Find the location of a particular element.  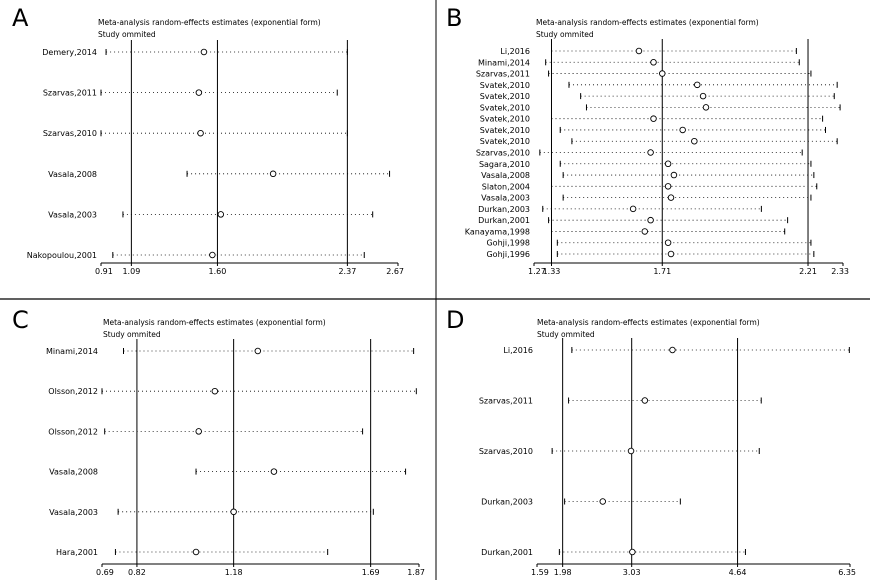

study-label: Sagara,2010 is located at coordinates (504, 164).